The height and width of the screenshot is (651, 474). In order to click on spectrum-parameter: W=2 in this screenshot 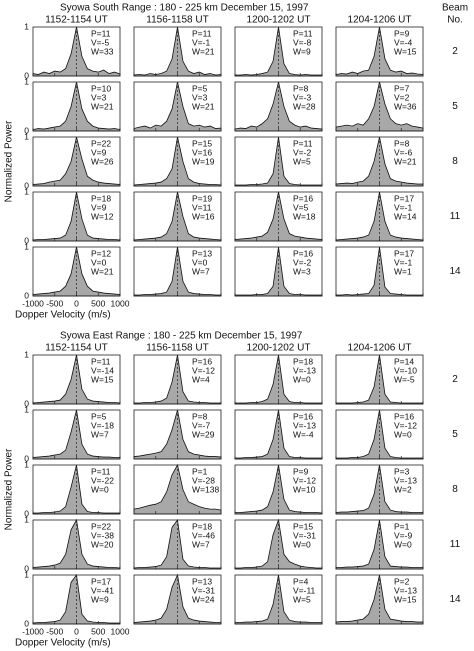, I will do `click(403, 489)`.